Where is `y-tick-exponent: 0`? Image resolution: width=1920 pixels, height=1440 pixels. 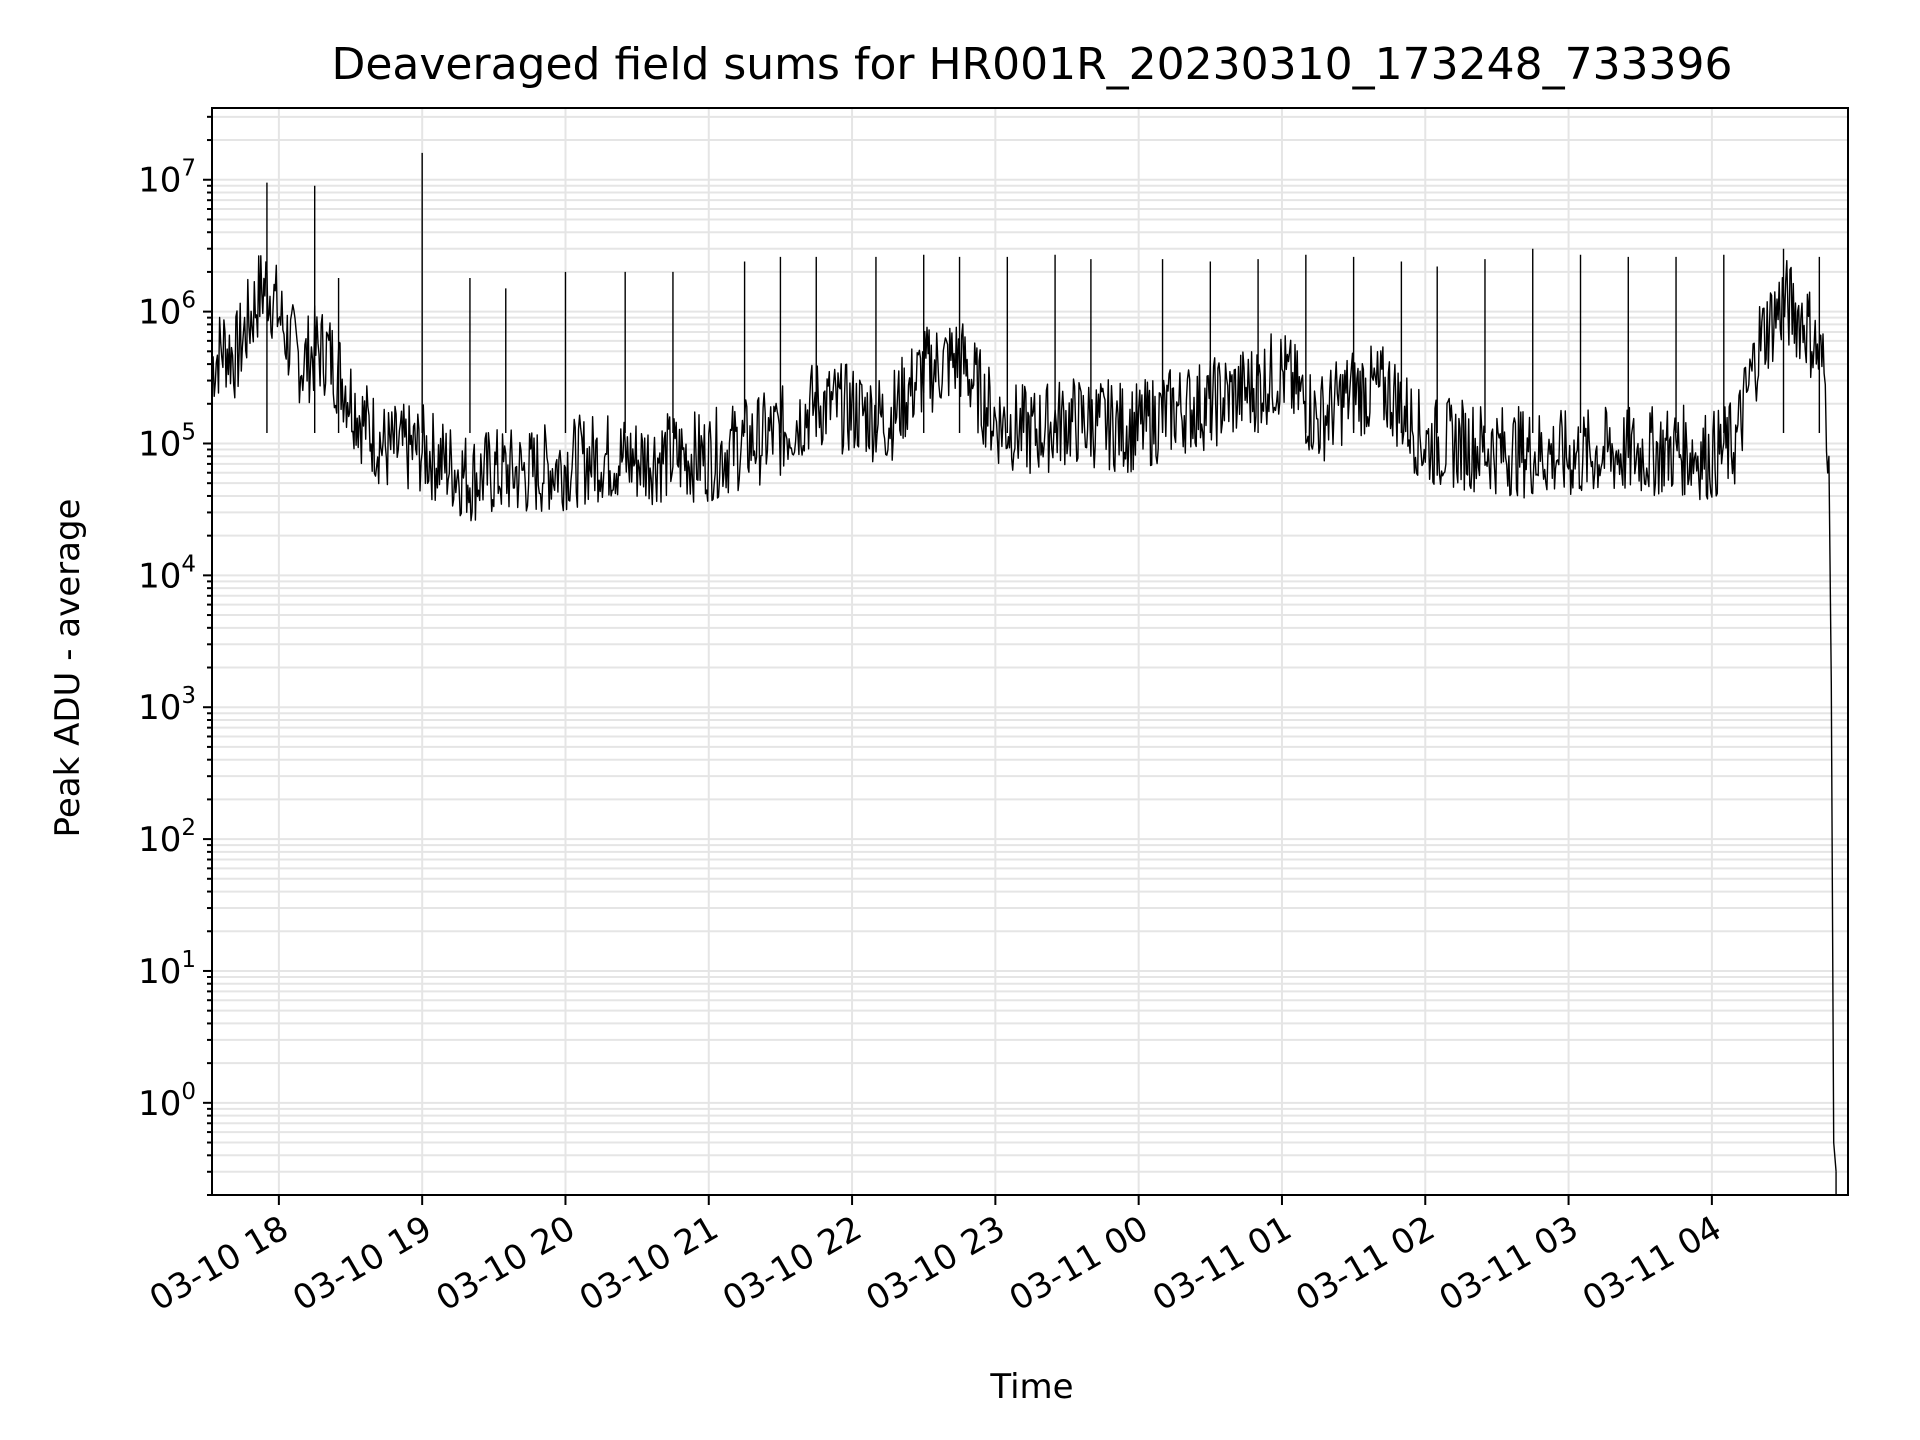
y-tick-exponent: 0 is located at coordinates (188, 1092).